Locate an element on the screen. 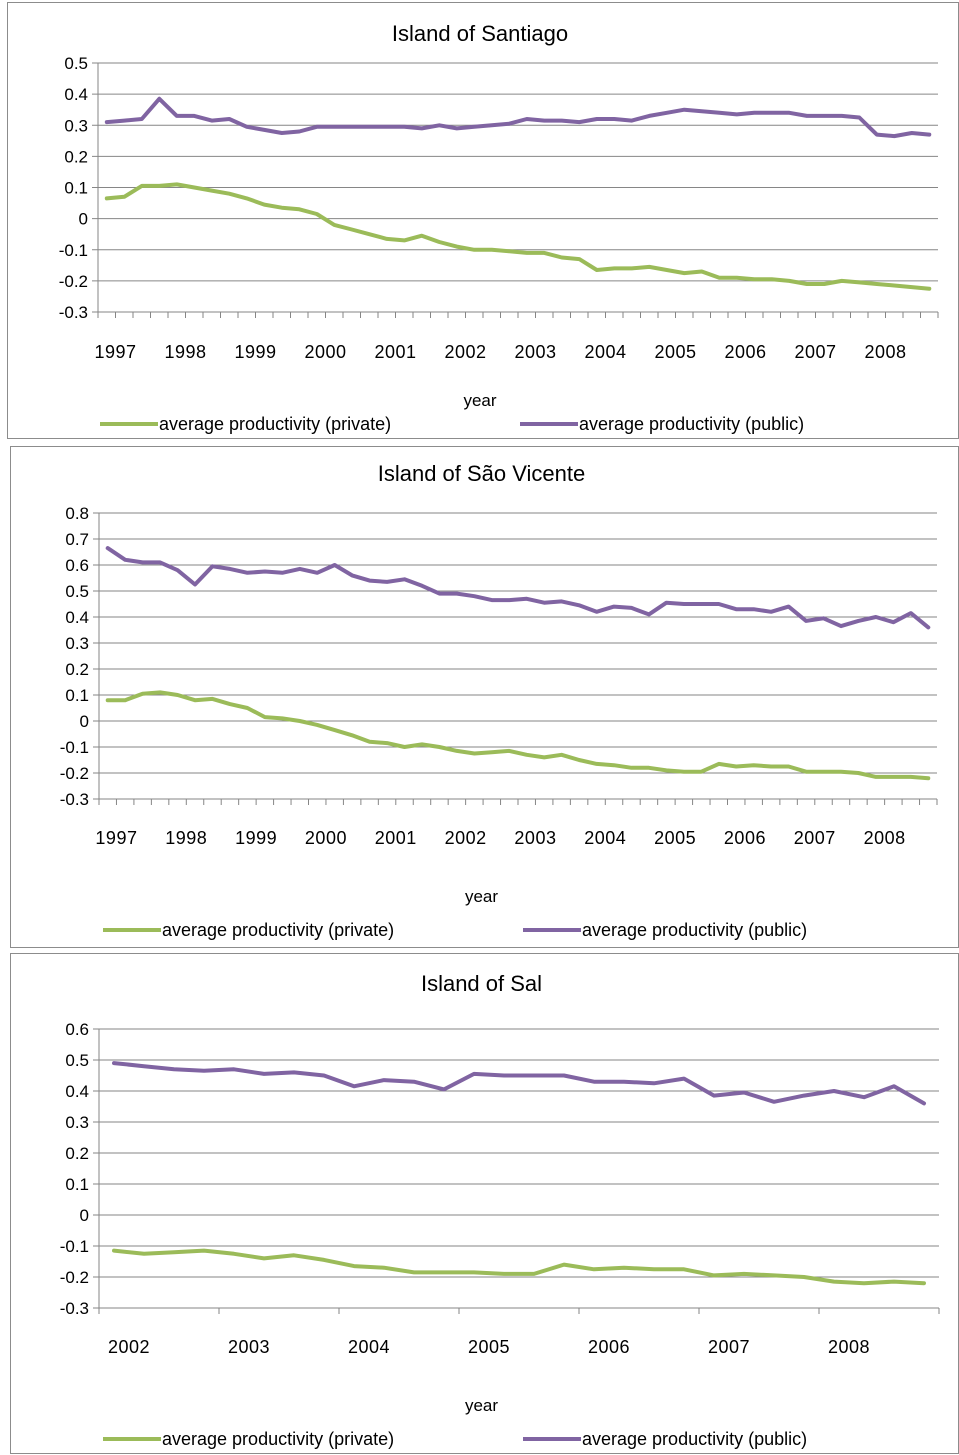 The height and width of the screenshot is (1455, 959). y-tick-label: 0.8 is located at coordinates (77, 513).